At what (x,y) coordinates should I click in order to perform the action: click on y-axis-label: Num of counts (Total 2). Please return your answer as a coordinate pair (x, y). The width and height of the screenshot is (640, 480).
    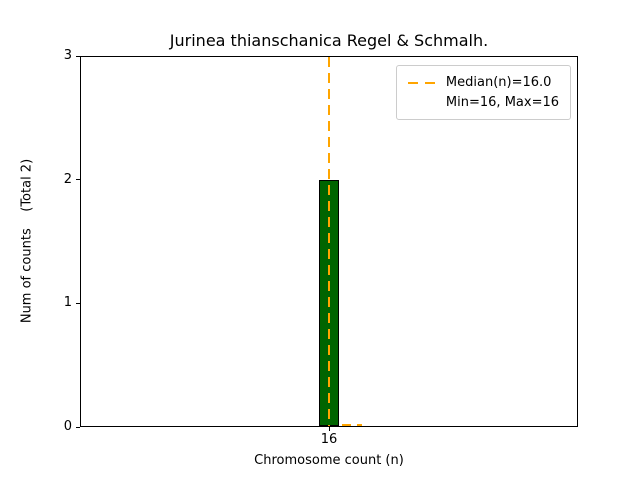
    Looking at the image, I should click on (27, 241).